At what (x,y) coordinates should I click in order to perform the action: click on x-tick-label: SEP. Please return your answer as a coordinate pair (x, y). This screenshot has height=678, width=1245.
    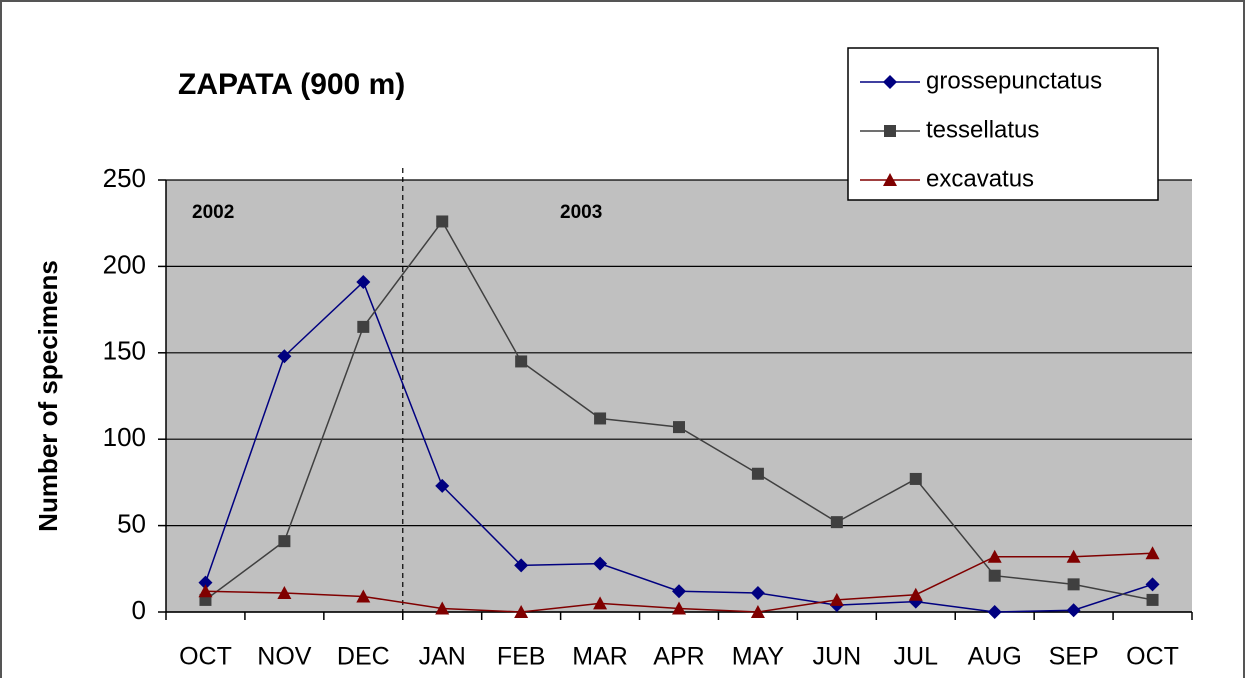
    Looking at the image, I should click on (1074, 657).